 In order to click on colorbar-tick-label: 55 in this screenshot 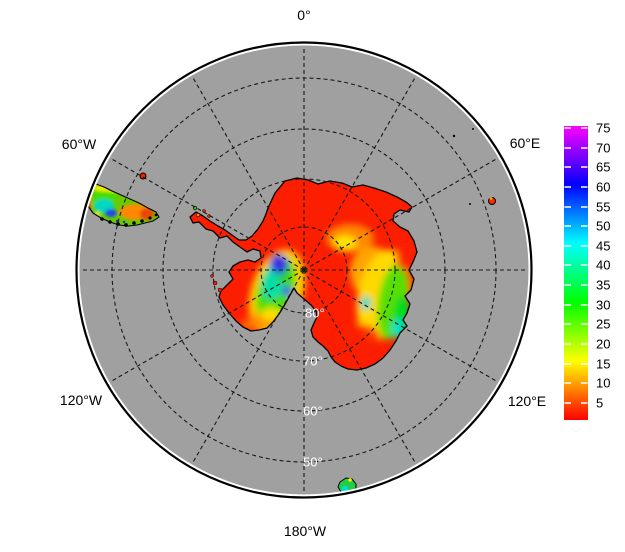, I will do `click(603, 207)`.